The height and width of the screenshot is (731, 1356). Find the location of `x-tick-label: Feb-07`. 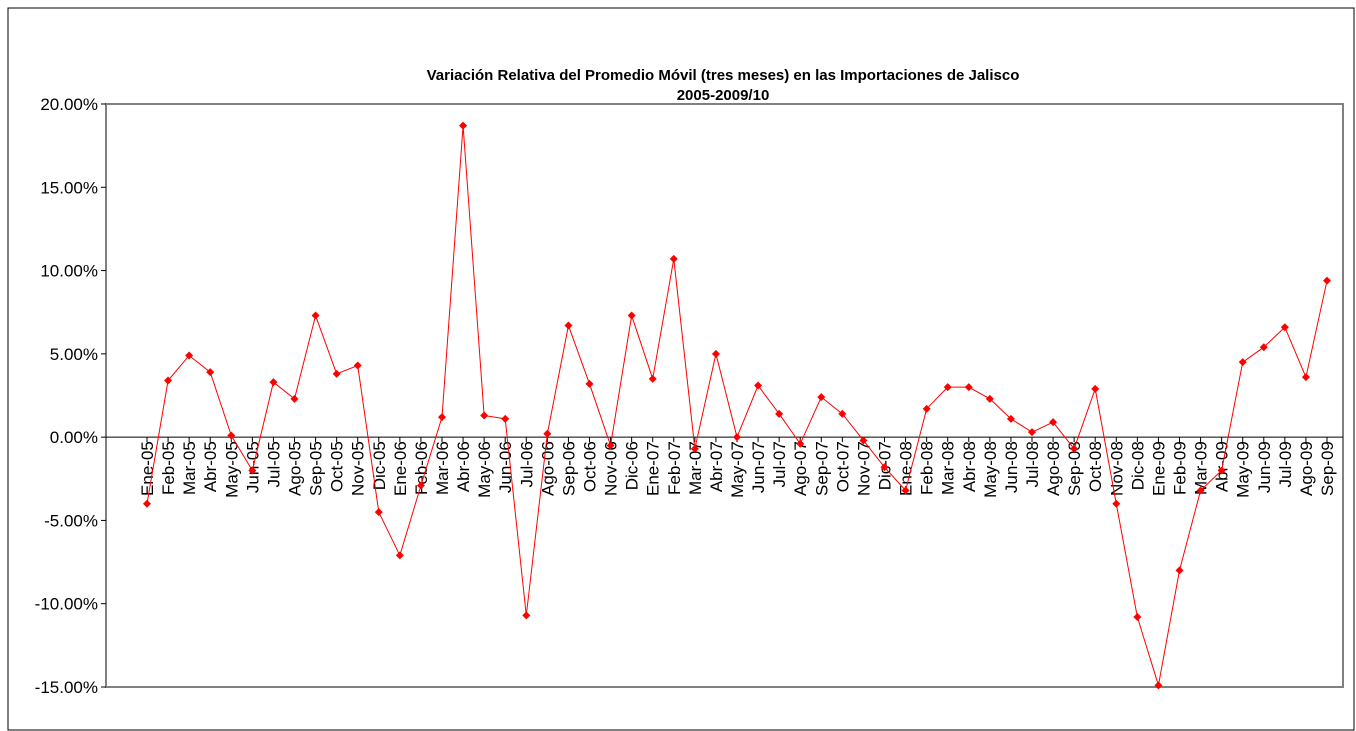

x-tick-label: Feb-07 is located at coordinates (674, 468).